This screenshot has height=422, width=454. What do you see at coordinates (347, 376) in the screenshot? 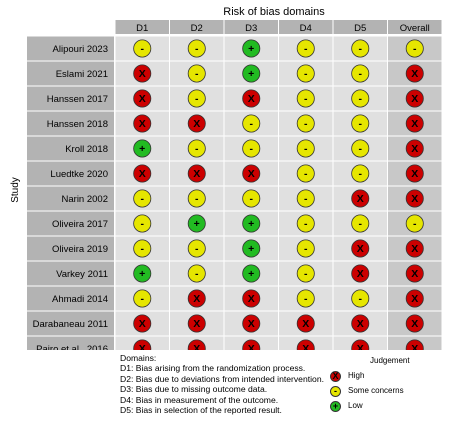
I see `judgement-legend-high: X High` at bounding box center [347, 376].